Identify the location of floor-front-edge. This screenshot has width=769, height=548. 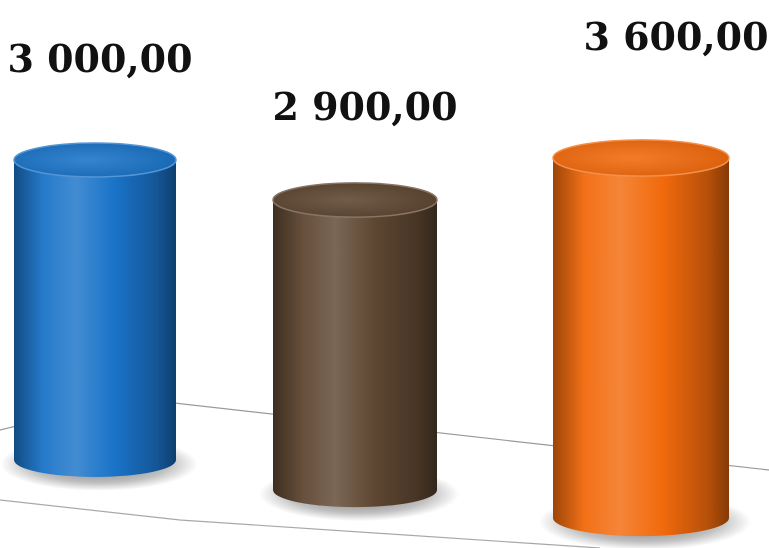
(300, 523).